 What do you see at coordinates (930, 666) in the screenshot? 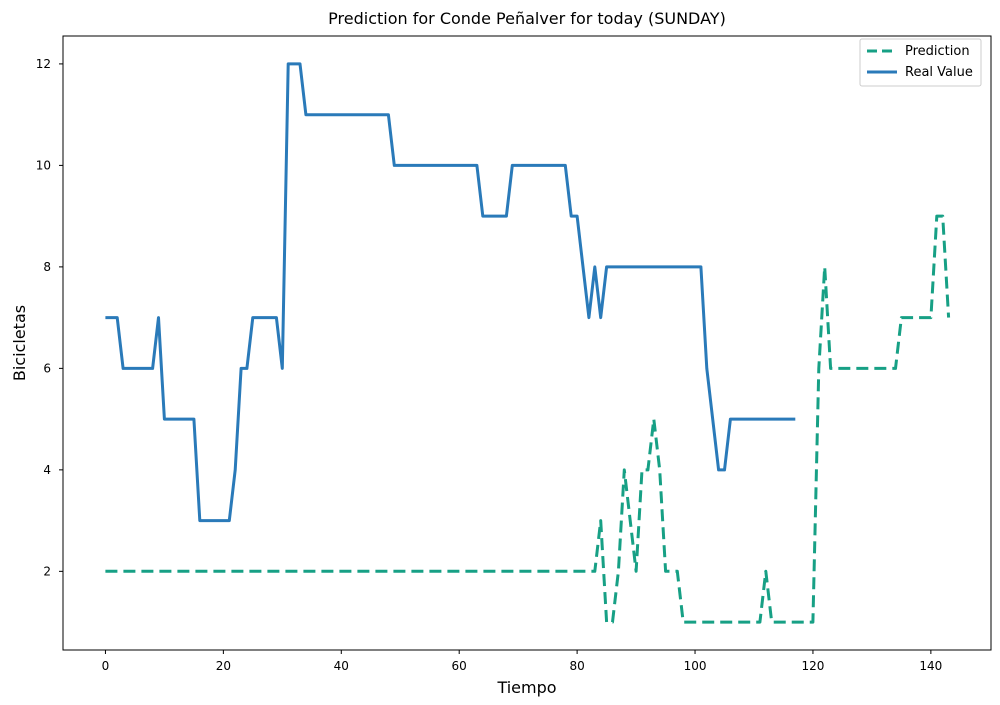
I see `x-tick-label: 140` at bounding box center [930, 666].